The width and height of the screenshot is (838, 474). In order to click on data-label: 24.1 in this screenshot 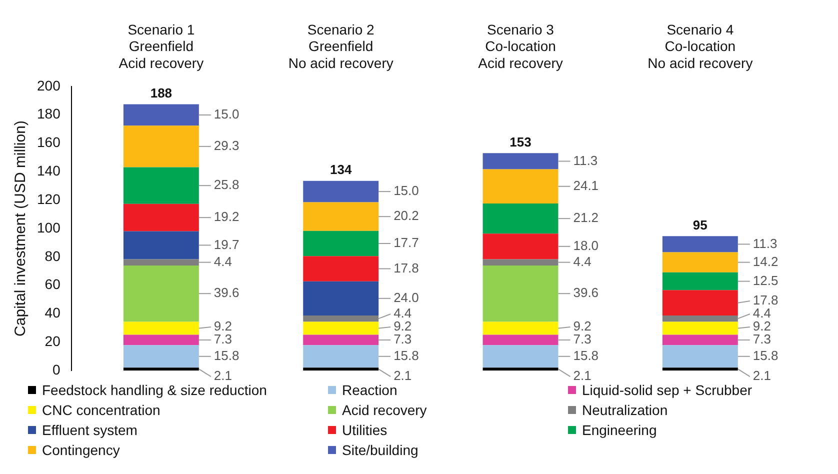, I will do `click(586, 185)`.